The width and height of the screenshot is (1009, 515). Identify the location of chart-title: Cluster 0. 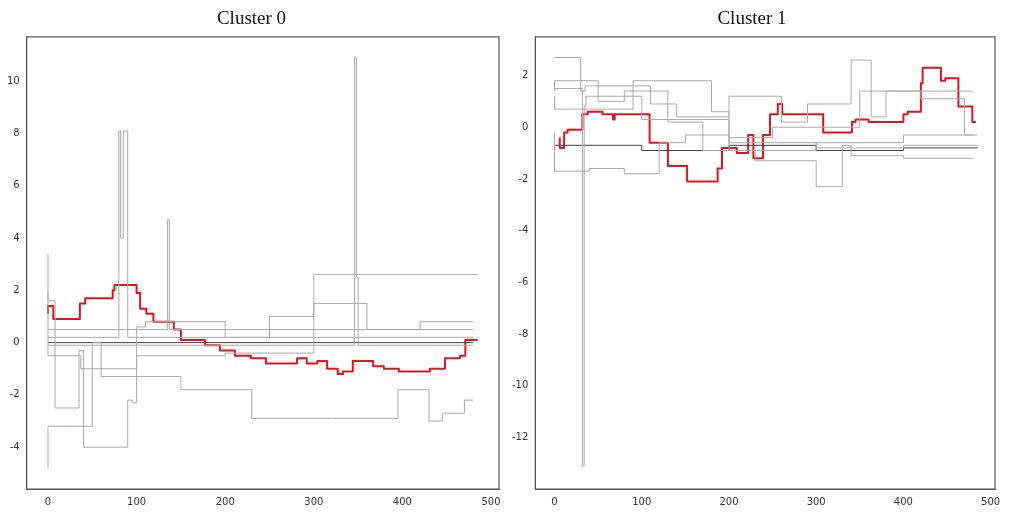
(251, 18).